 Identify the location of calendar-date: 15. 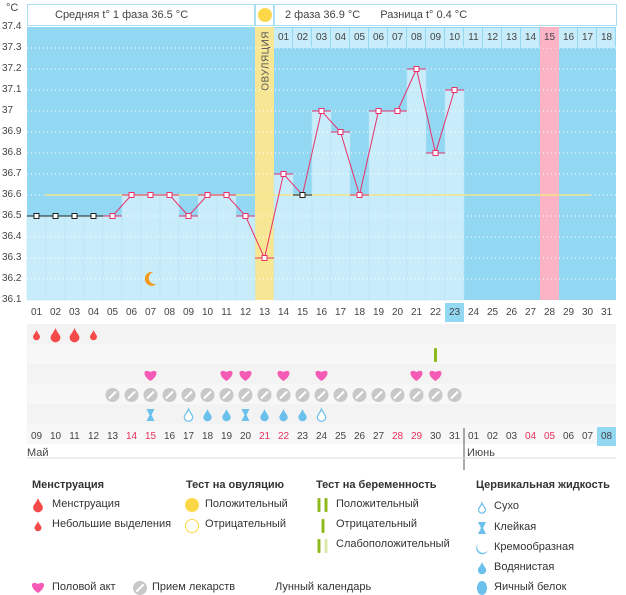
(150, 436).